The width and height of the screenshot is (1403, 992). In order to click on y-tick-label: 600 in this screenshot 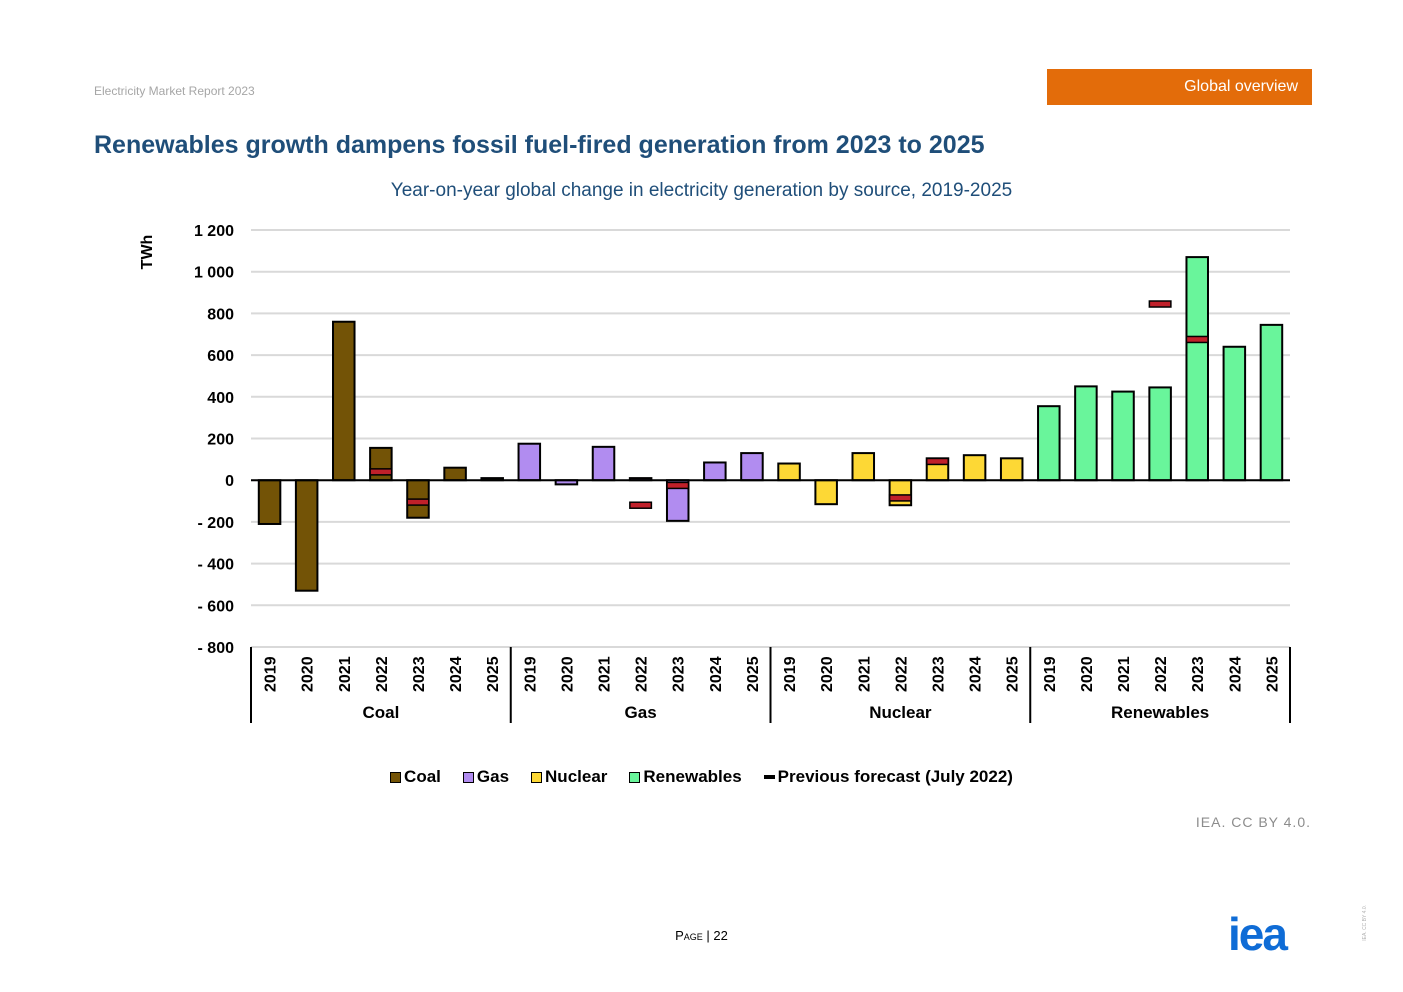, I will do `click(220, 356)`.